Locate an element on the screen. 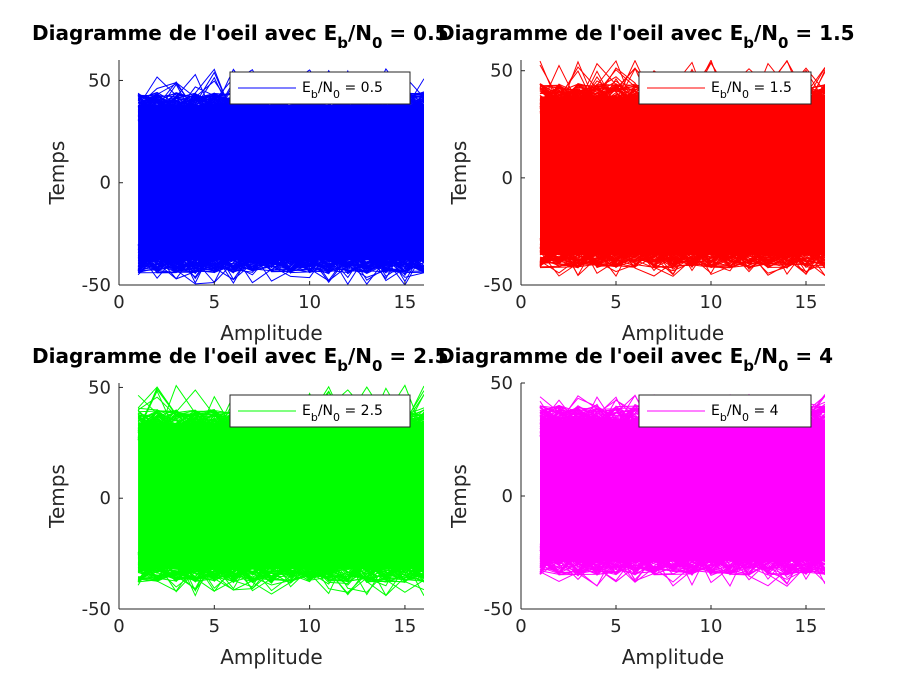  legend: Eb/N0 = 1.5 is located at coordinates (725, 88).